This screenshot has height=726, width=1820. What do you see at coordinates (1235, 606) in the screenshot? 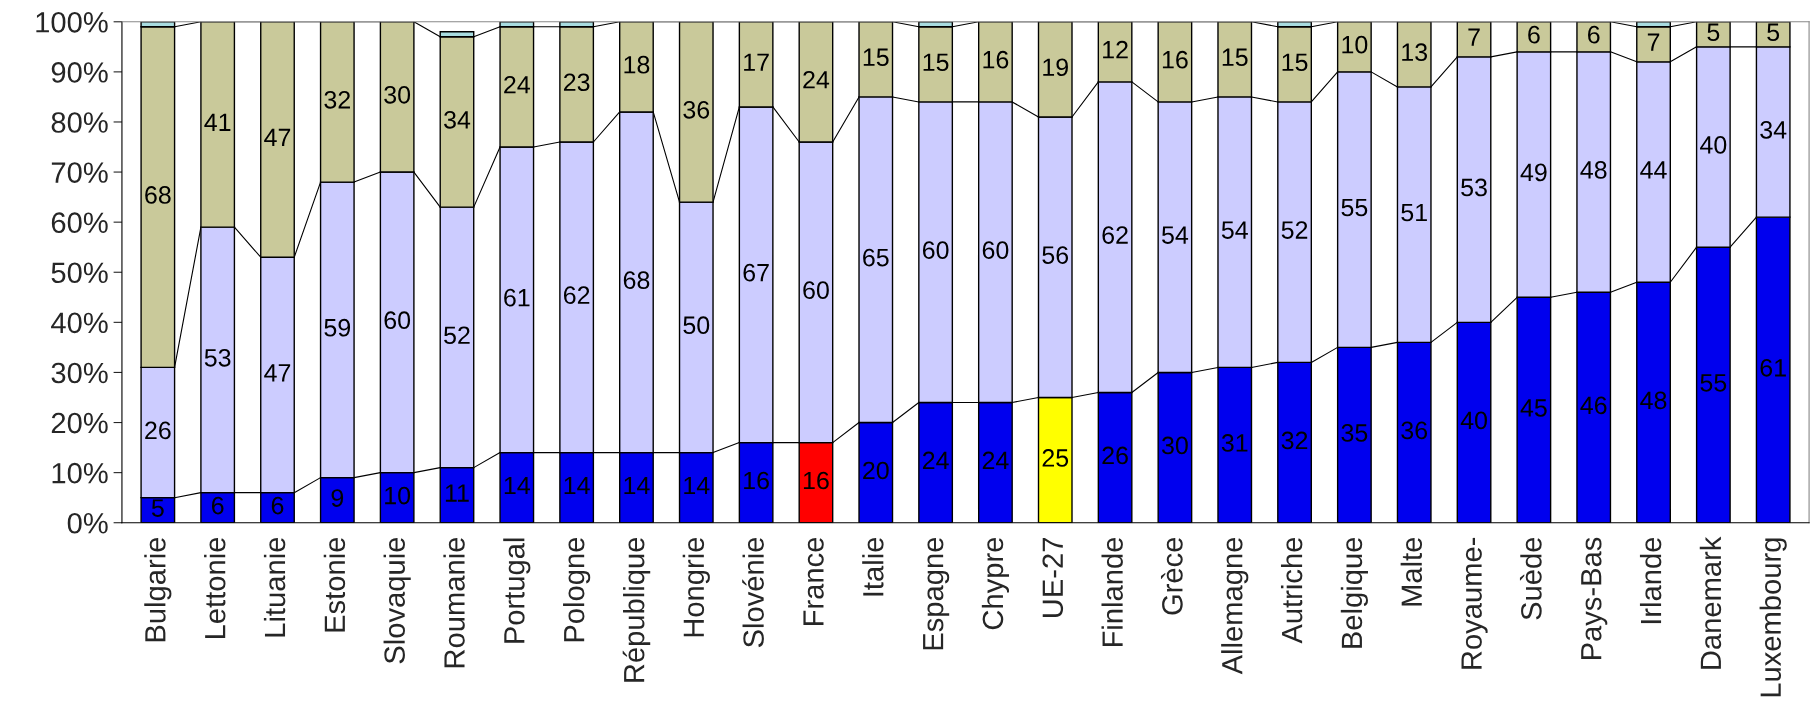
I see `x-tick-label: Allemagne` at bounding box center [1235, 606].